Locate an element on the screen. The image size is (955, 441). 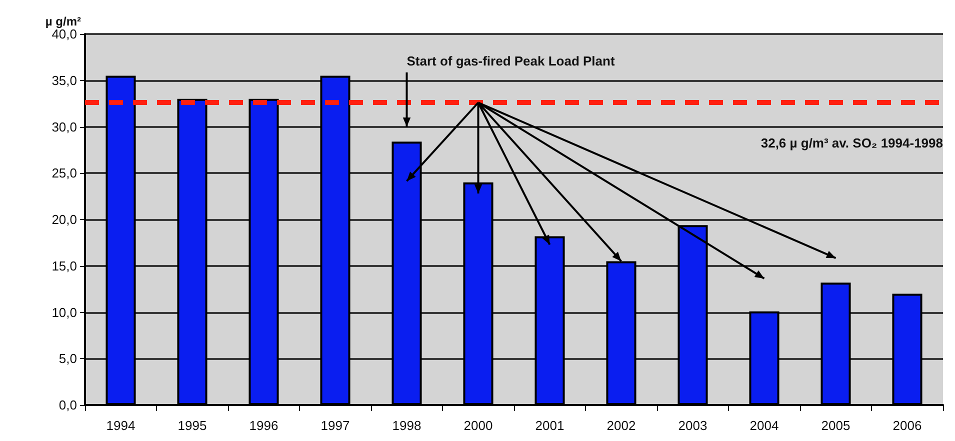
y-tick-label: 0,0 is located at coordinates (67, 405).